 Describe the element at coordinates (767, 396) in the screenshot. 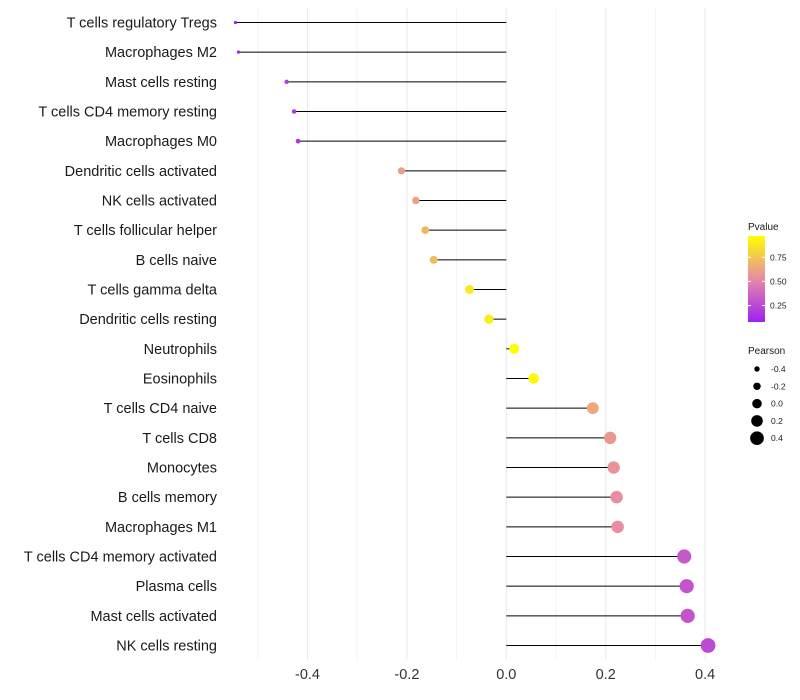

I see `pearson-legend: Pearson -0.4 -0.2 0.0 0.2 0.4` at that location.